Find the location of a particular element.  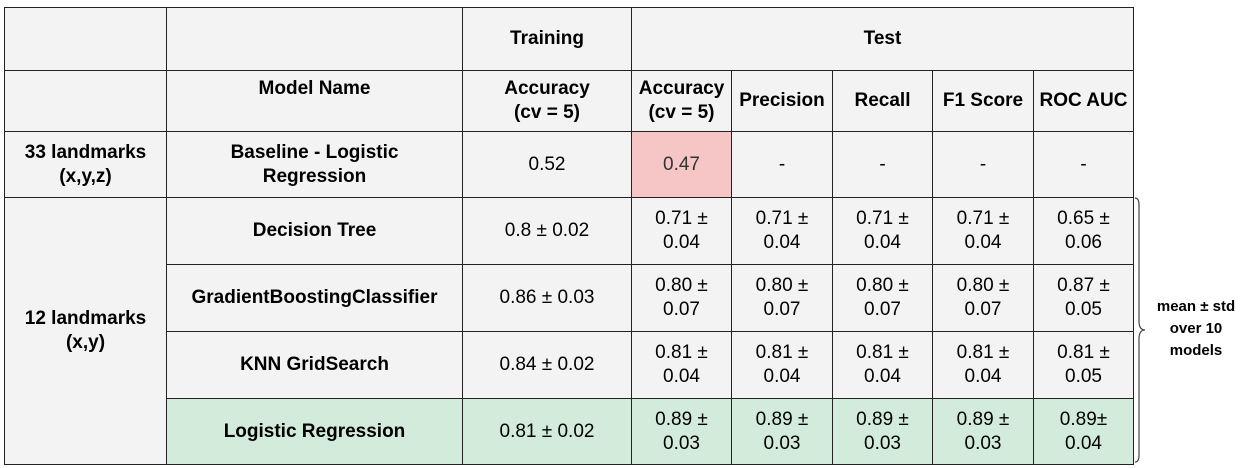

f1-value: 0.71 ± 0.04 is located at coordinates (983, 230).